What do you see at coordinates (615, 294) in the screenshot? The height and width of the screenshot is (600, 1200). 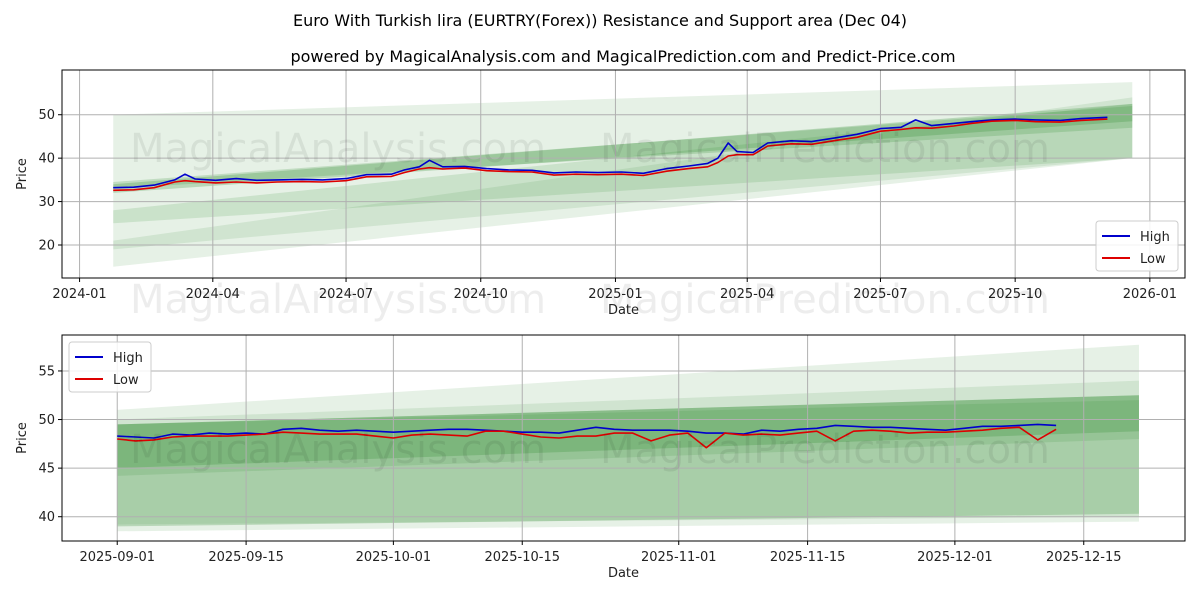 I see `x-tick-label: 2025-01` at bounding box center [615, 294].